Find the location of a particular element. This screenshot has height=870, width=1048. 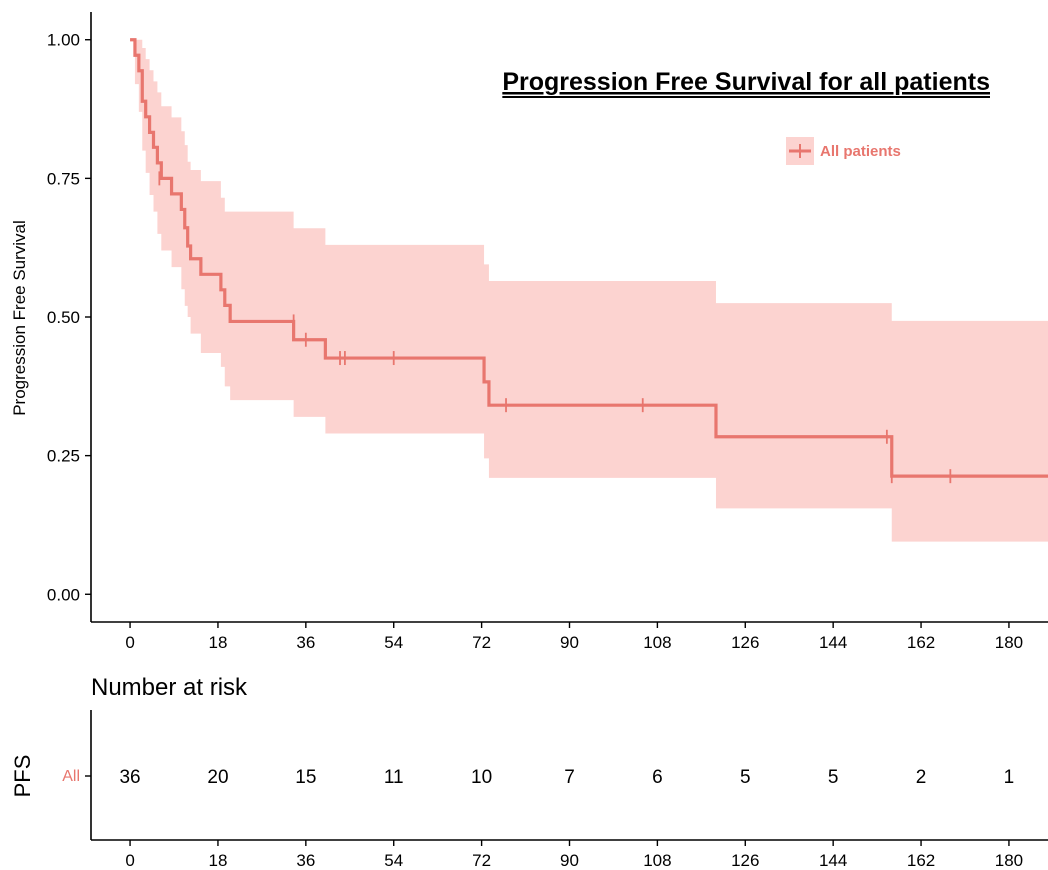

risk-x-tick-label: 90 is located at coordinates (569, 860).